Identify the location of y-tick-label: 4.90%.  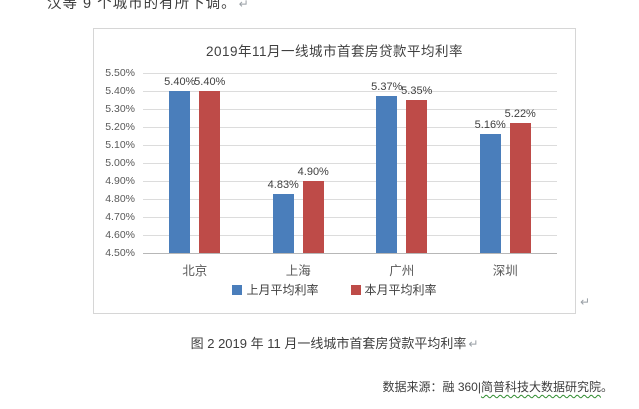
(120, 181).